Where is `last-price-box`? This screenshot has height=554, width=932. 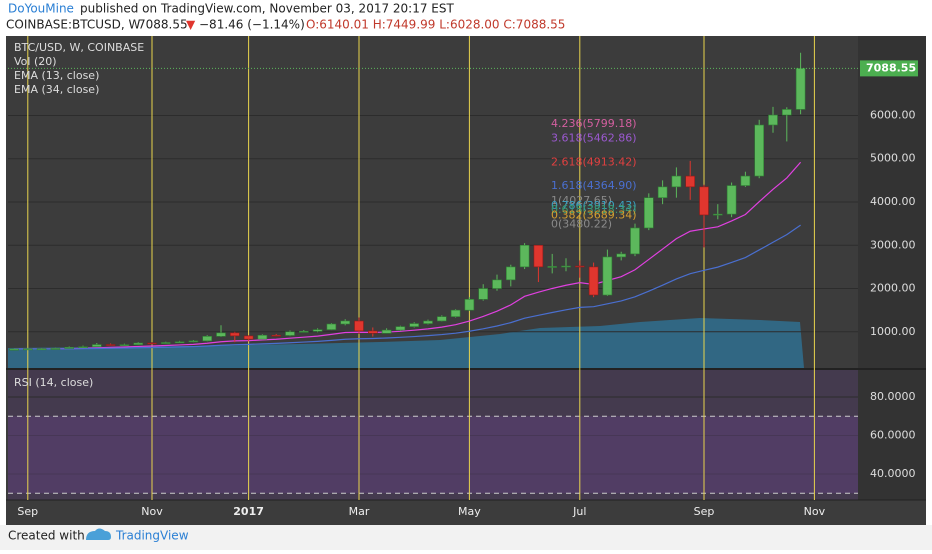 last-price-box is located at coordinates (889, 68).